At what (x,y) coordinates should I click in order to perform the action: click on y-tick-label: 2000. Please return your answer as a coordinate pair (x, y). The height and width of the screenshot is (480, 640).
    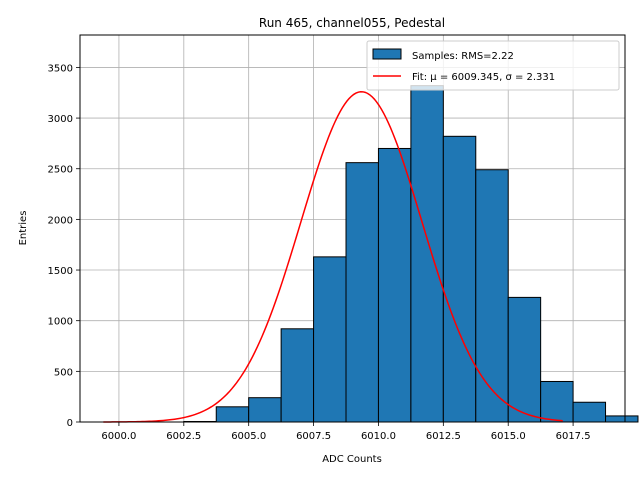
    Looking at the image, I should click on (60, 220).